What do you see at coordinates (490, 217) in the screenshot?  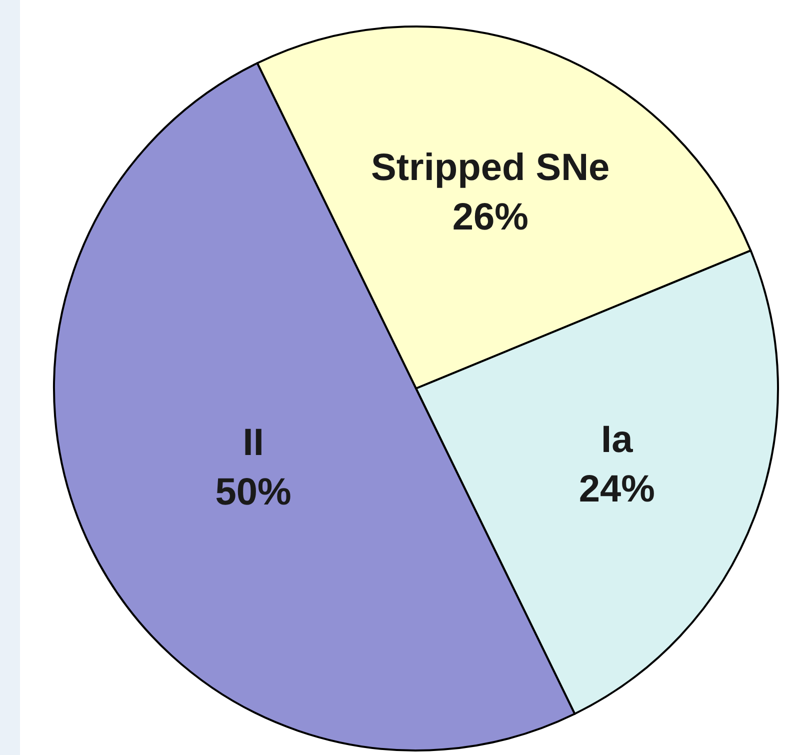 I see `data-label: 26%` at bounding box center [490, 217].